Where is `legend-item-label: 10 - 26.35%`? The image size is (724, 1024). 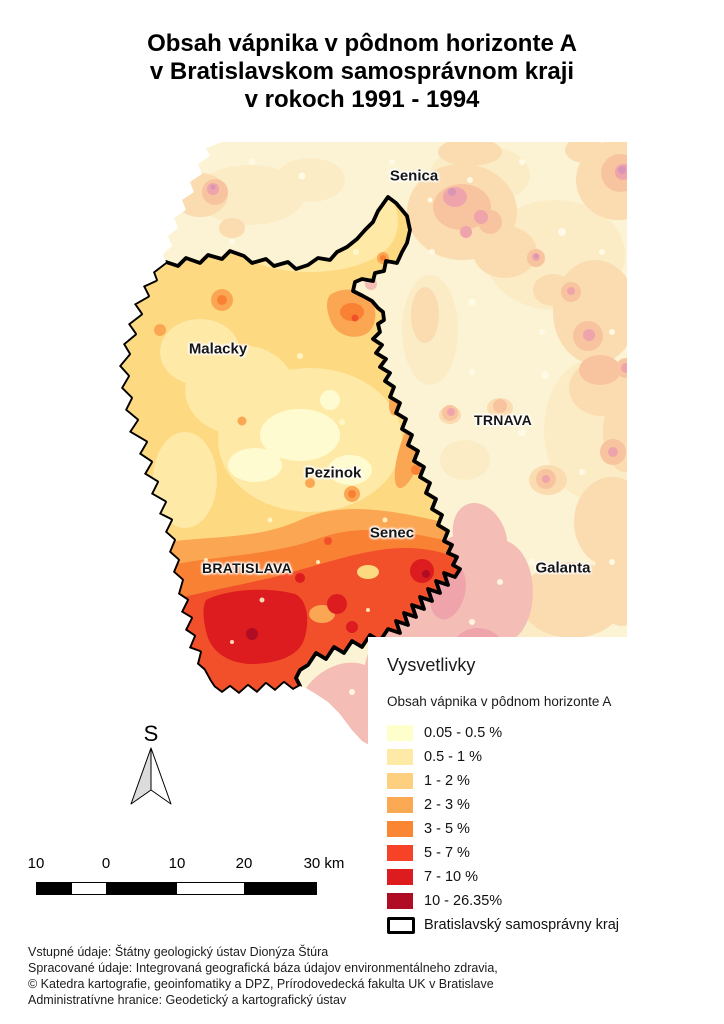
legend-item-label: 10 - 26.35% is located at coordinates (463, 901).